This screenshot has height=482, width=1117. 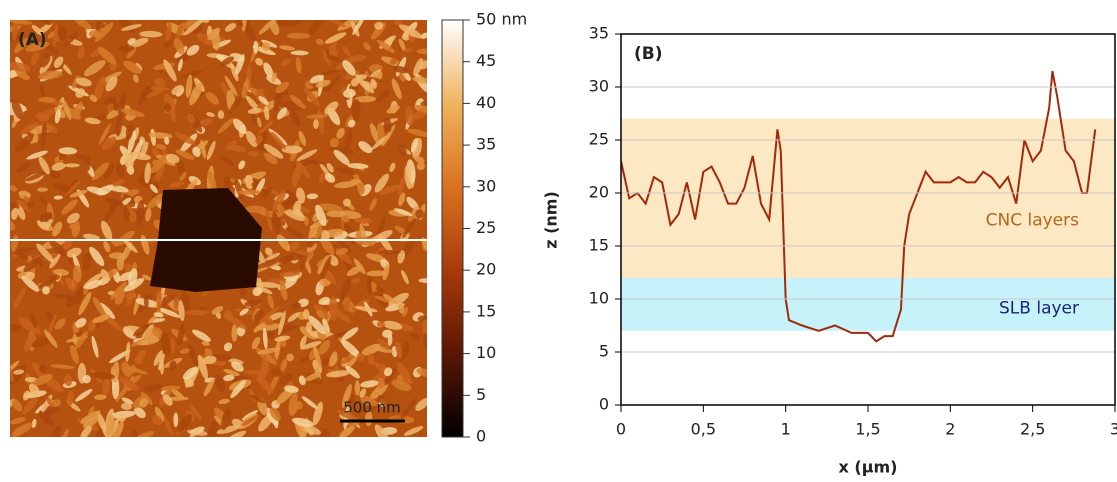 I want to click on colorbar-tick-label: 30, so click(x=486, y=185).